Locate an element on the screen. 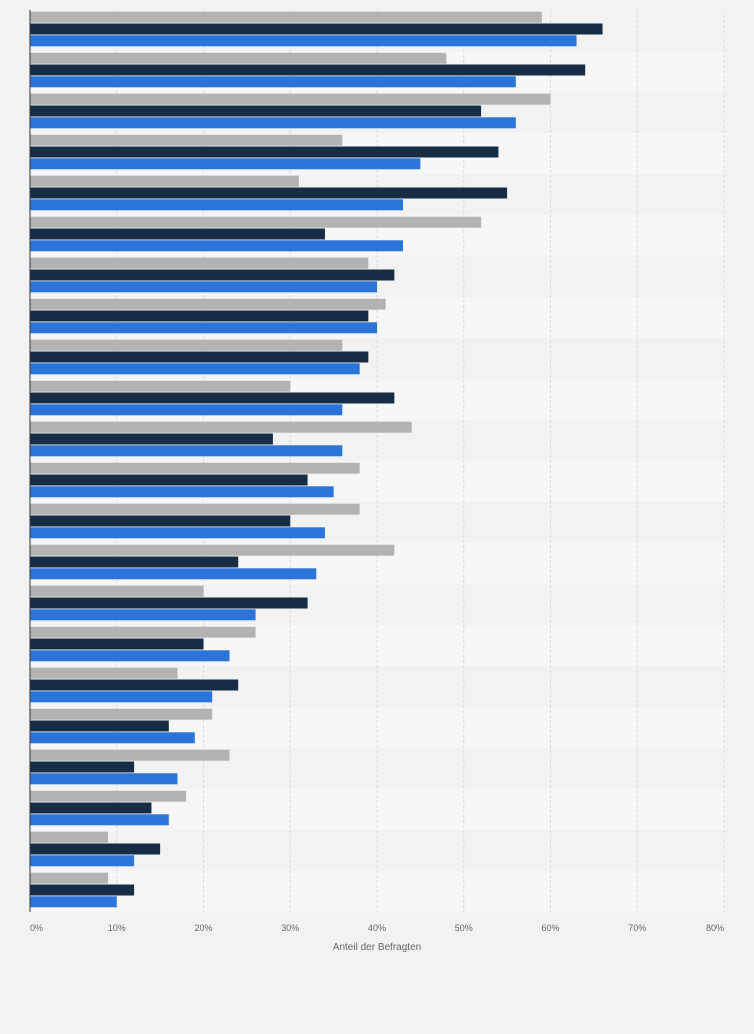 The height and width of the screenshot is (1034, 754). x-tick-label: 60% is located at coordinates (550, 928).